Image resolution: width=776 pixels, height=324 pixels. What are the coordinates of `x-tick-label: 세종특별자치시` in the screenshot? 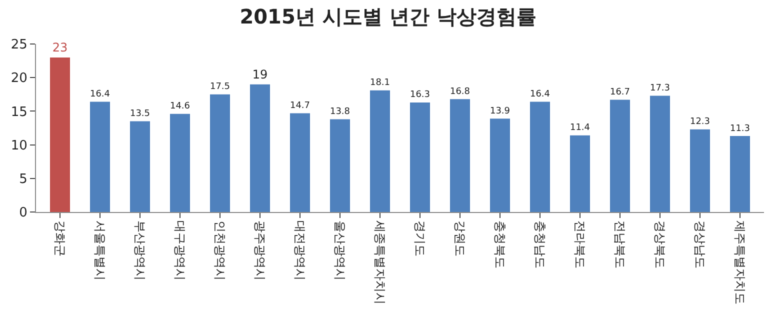 It's located at (380, 262).